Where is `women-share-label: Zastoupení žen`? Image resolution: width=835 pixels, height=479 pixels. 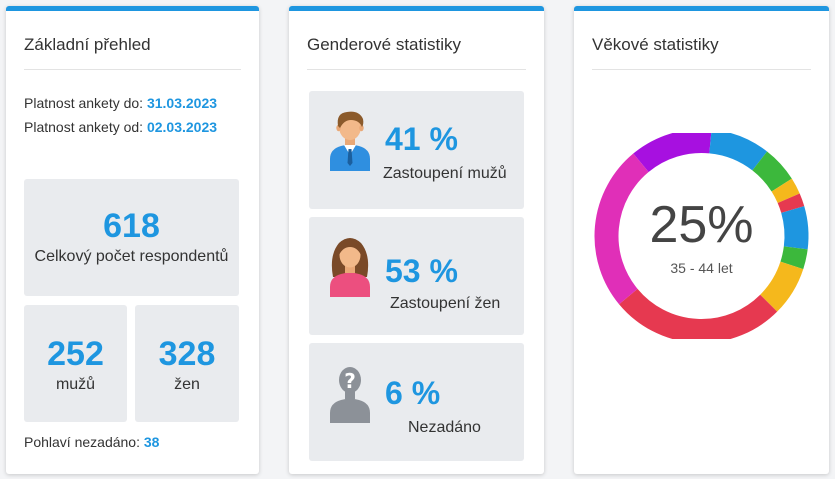 women-share-label: Zastoupení žen is located at coordinates (445, 303).